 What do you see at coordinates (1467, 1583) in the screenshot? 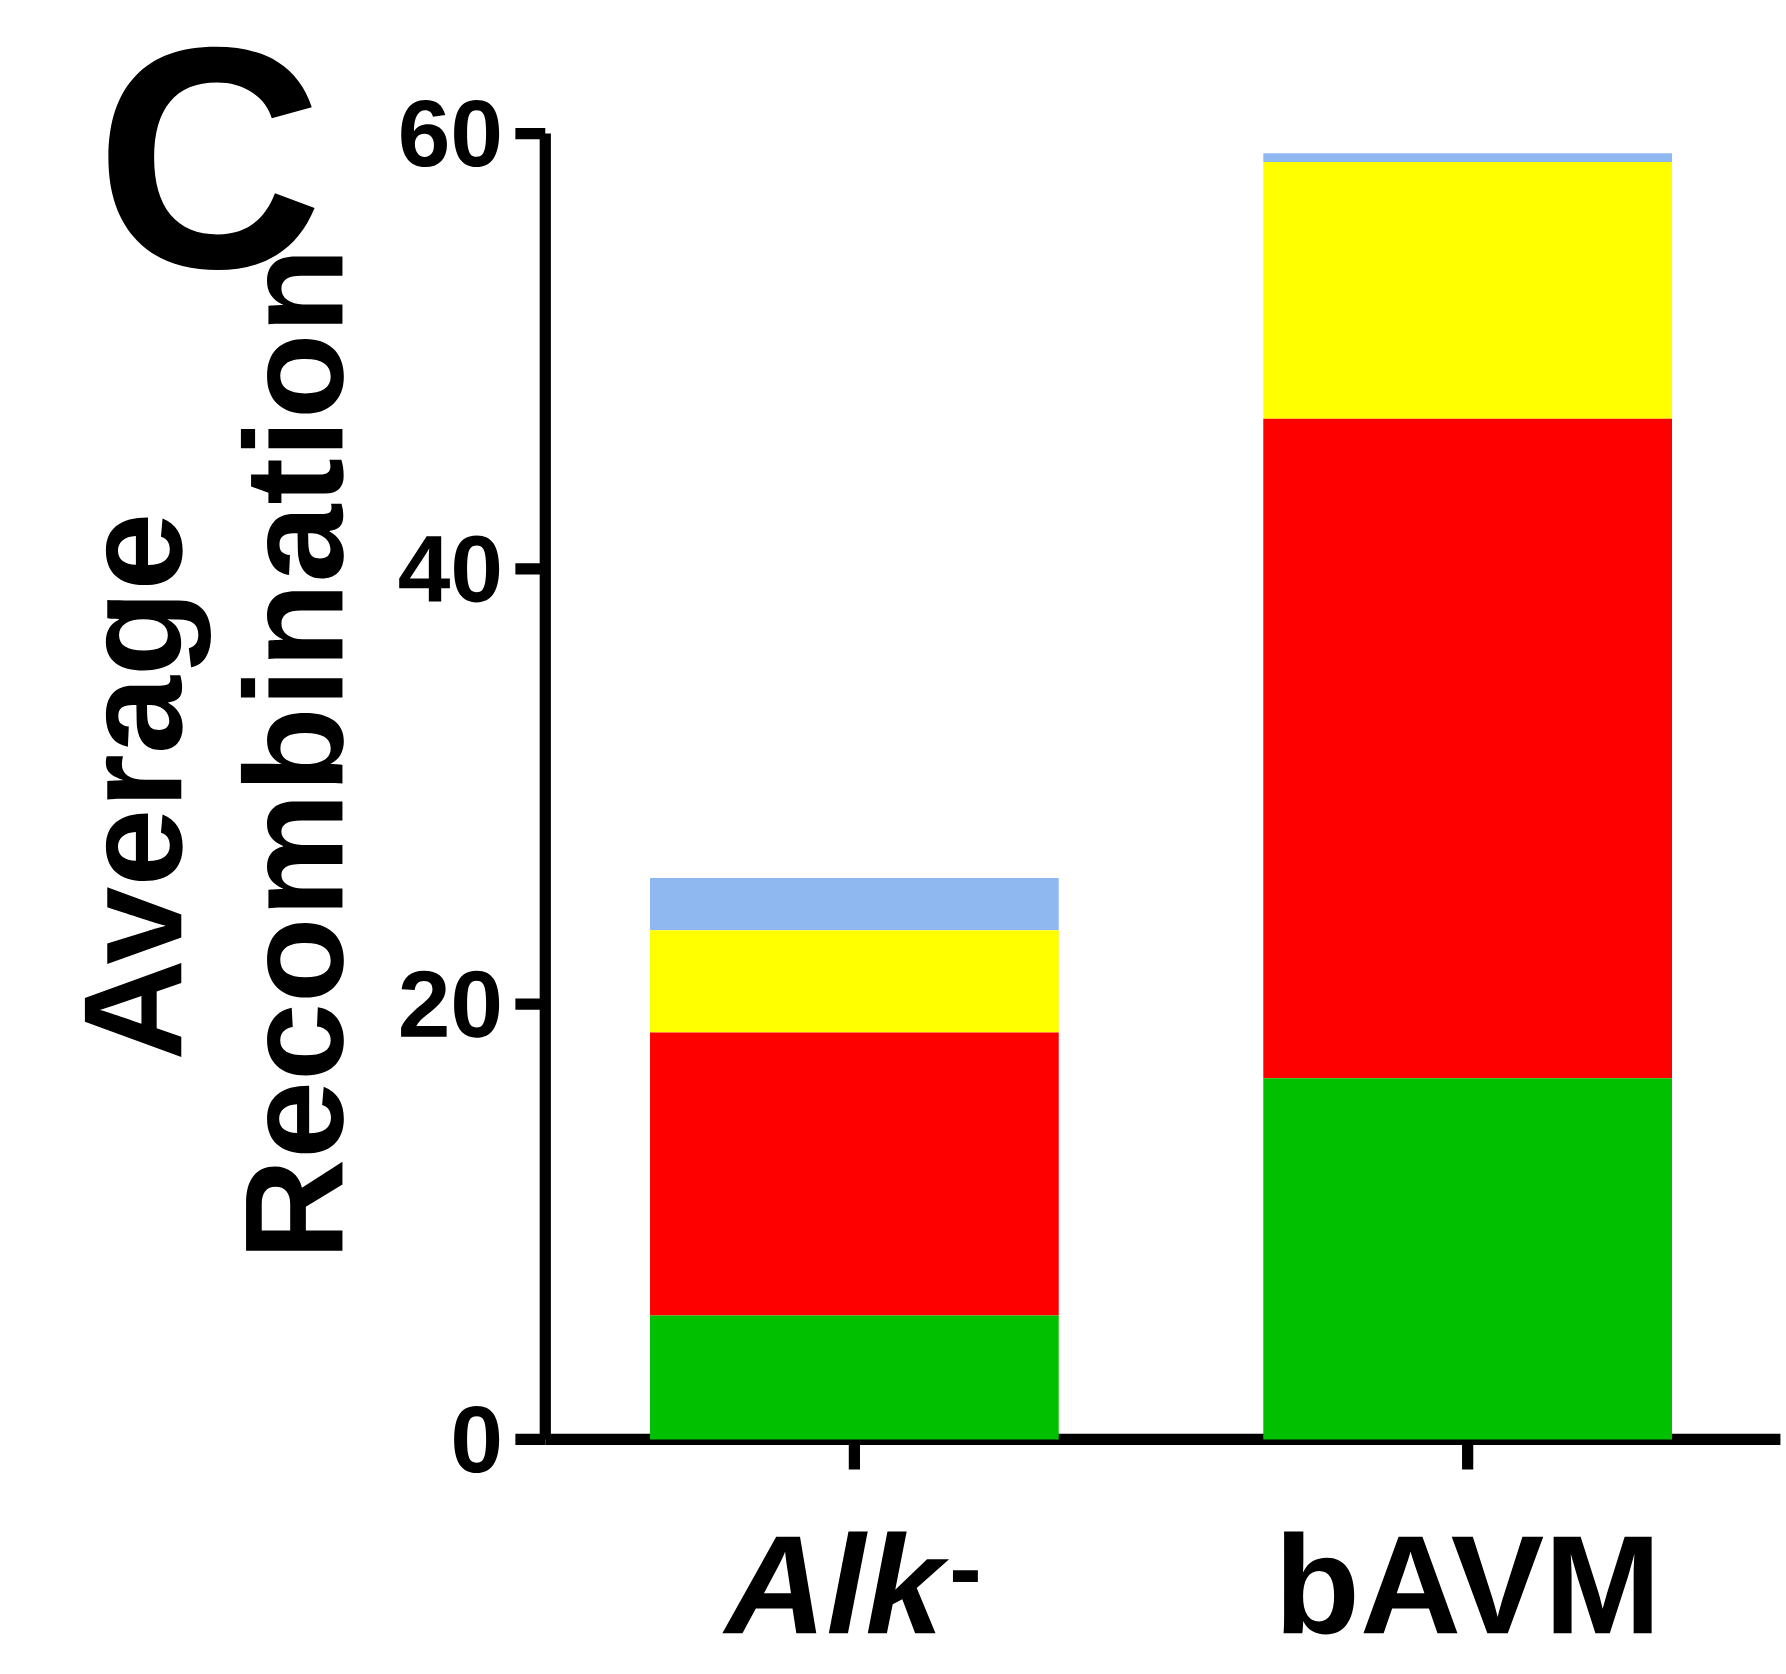
I see `x-tick-label: bAVM` at bounding box center [1467, 1583].